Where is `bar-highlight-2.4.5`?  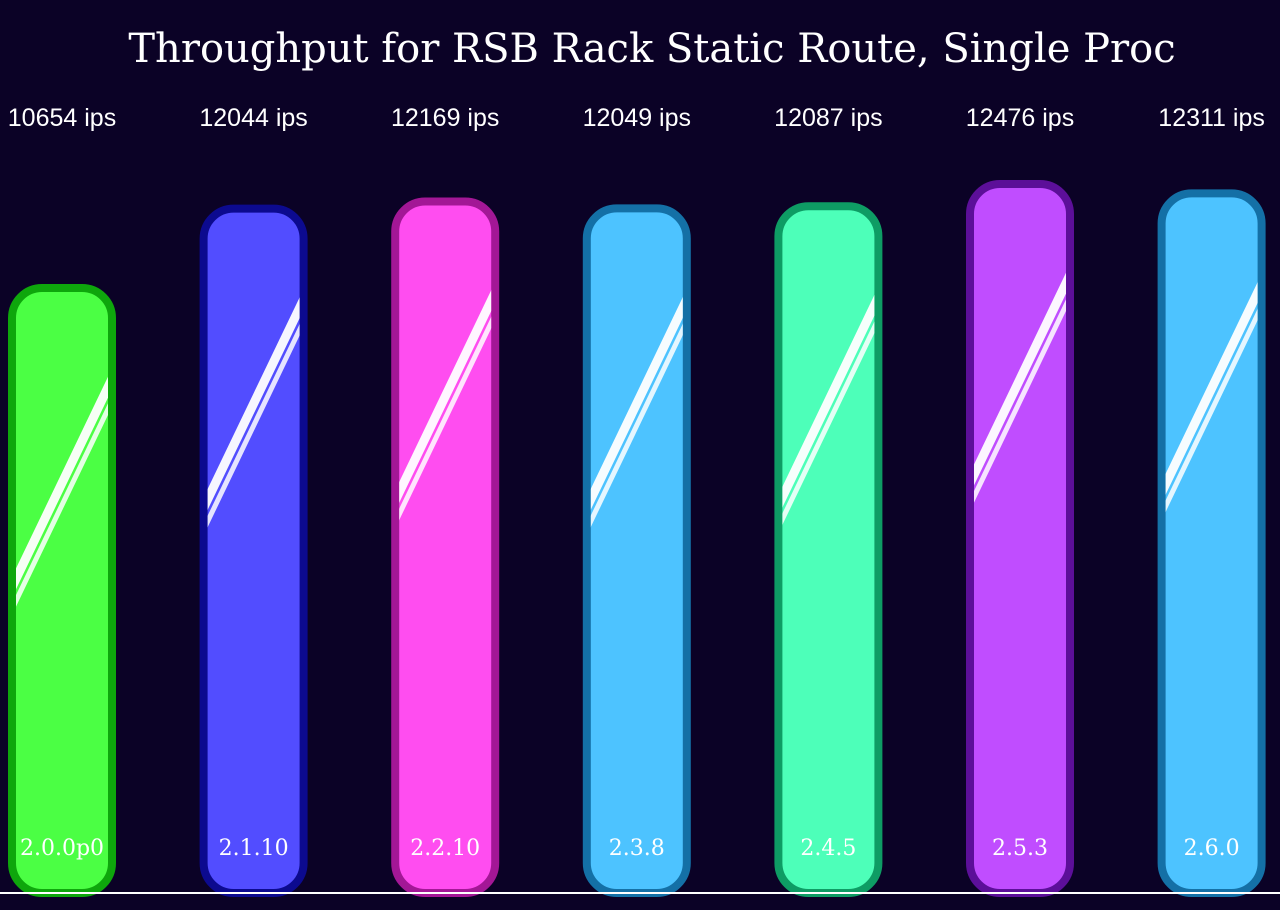
bar-highlight-2.4.5 is located at coordinates (828, 412).